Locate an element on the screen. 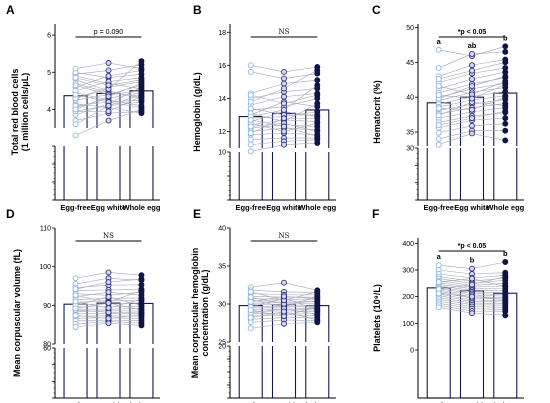 This screenshot has width=550, height=403. y-tick-label-1: 40 is located at coordinates (410, 98).